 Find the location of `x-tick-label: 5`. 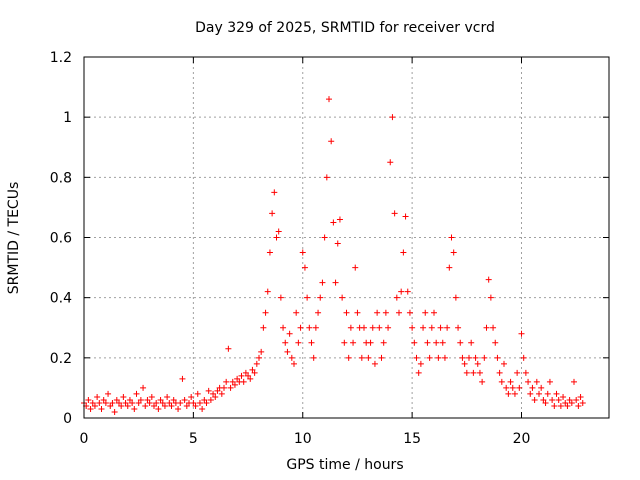

x-tick-label: 5 is located at coordinates (193, 439).